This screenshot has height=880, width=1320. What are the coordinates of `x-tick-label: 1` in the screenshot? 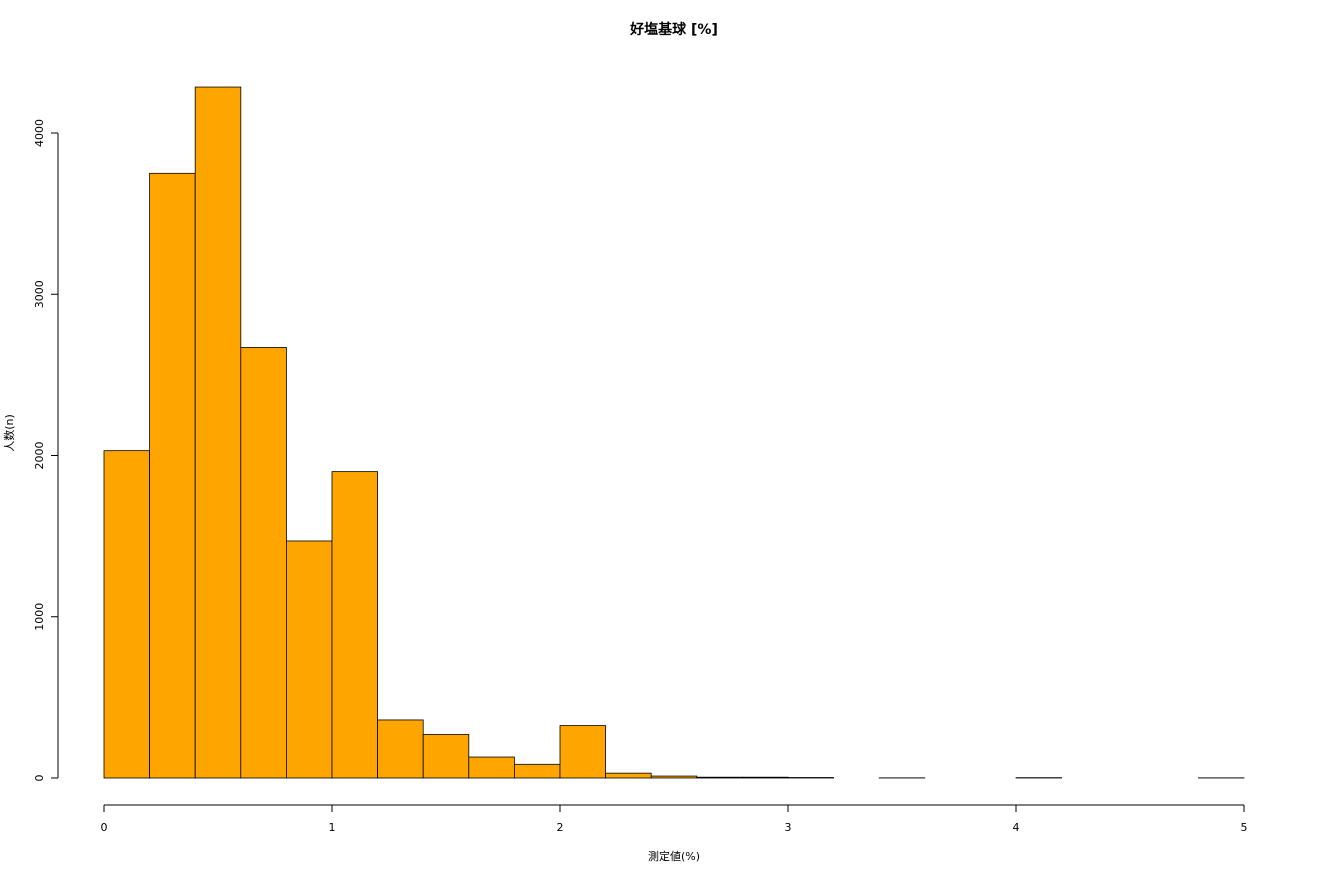 It's located at (332, 827).